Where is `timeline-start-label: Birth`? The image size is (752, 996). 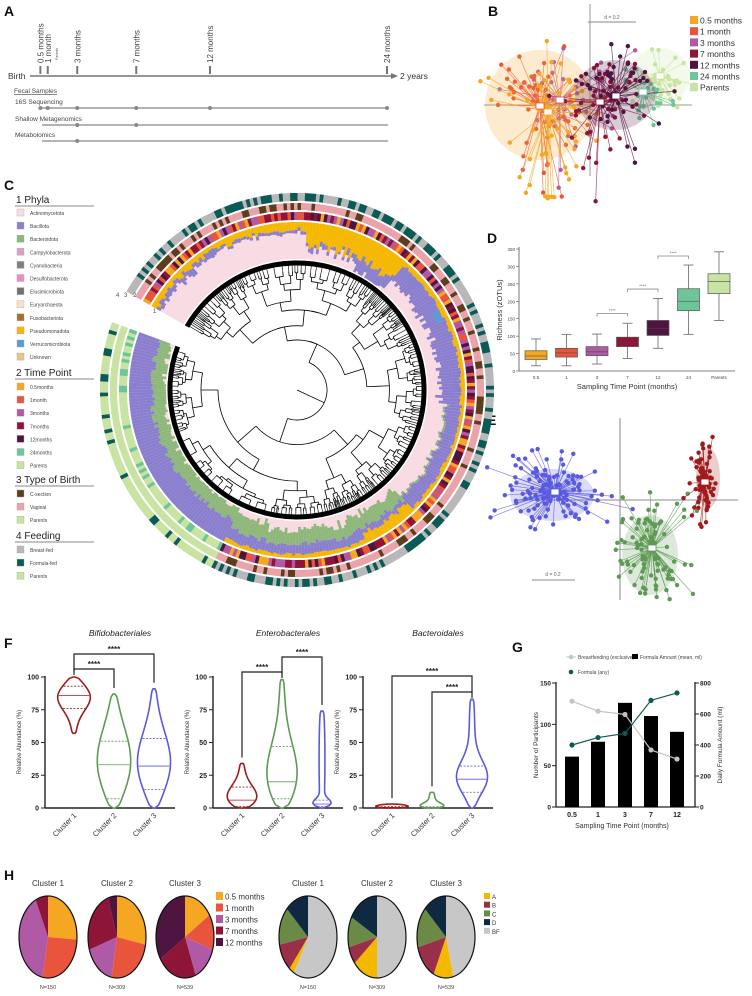
timeline-start-label: Birth is located at coordinates (17, 76).